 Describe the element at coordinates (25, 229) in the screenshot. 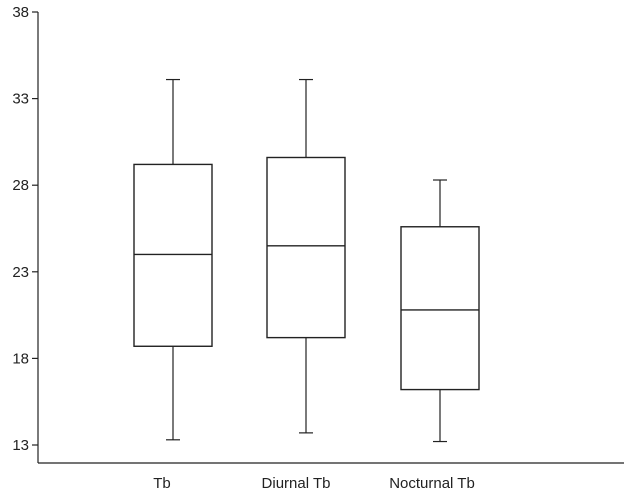

I see `y-ticks: 13 18 23 28 33 38` at that location.